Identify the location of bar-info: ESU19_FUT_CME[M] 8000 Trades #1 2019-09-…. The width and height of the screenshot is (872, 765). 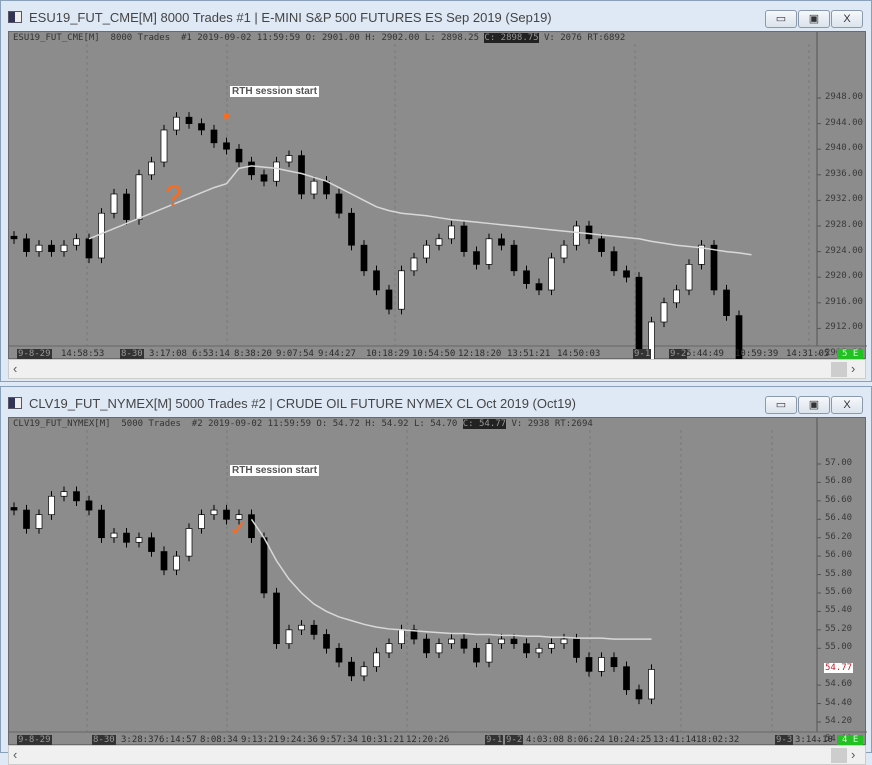
(319, 38).